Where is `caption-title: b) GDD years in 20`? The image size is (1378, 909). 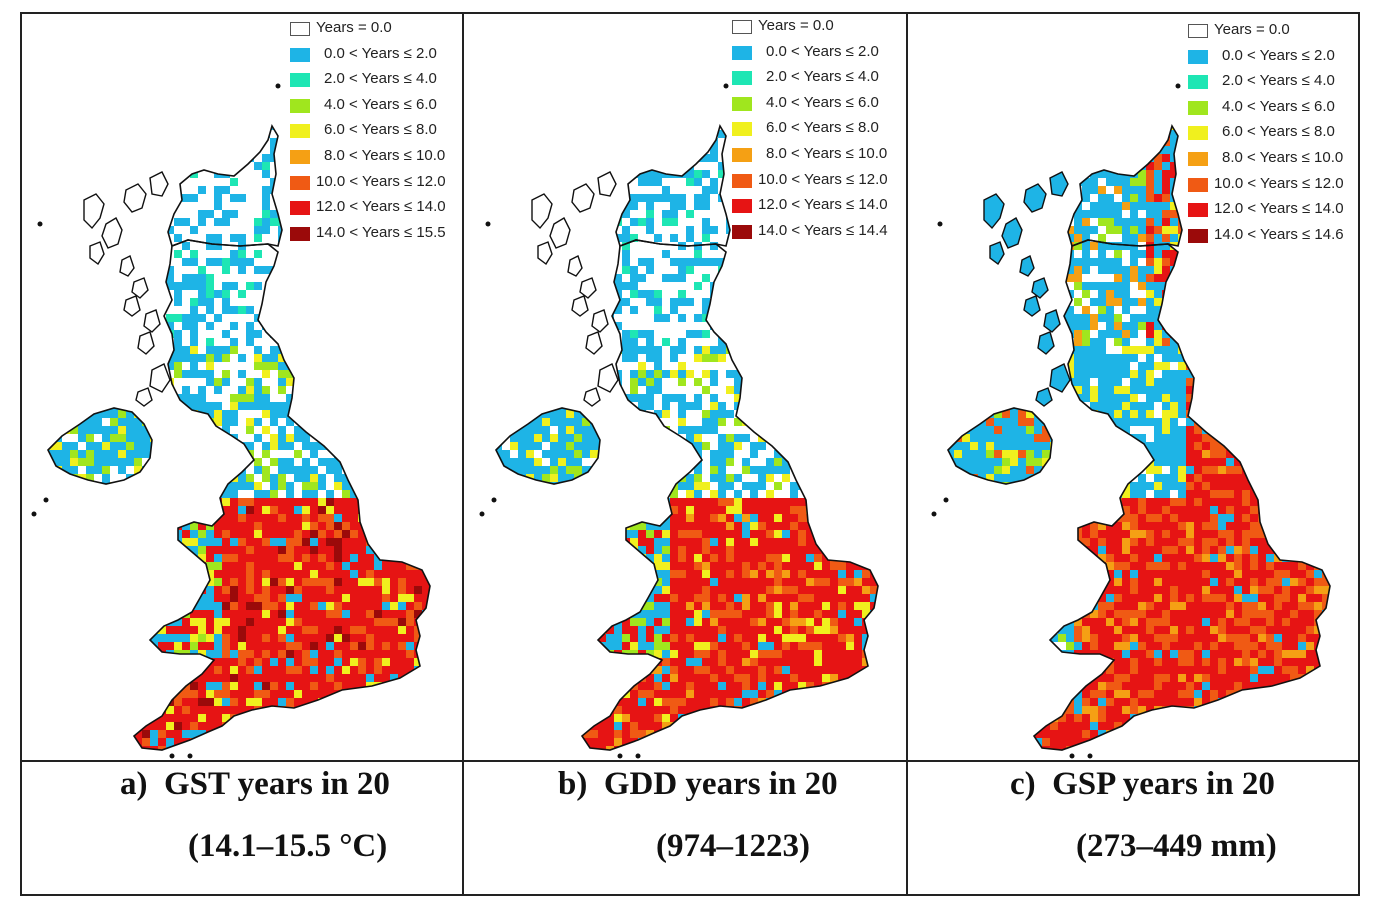
caption-title: b) GDD years in 20 is located at coordinates (698, 784).